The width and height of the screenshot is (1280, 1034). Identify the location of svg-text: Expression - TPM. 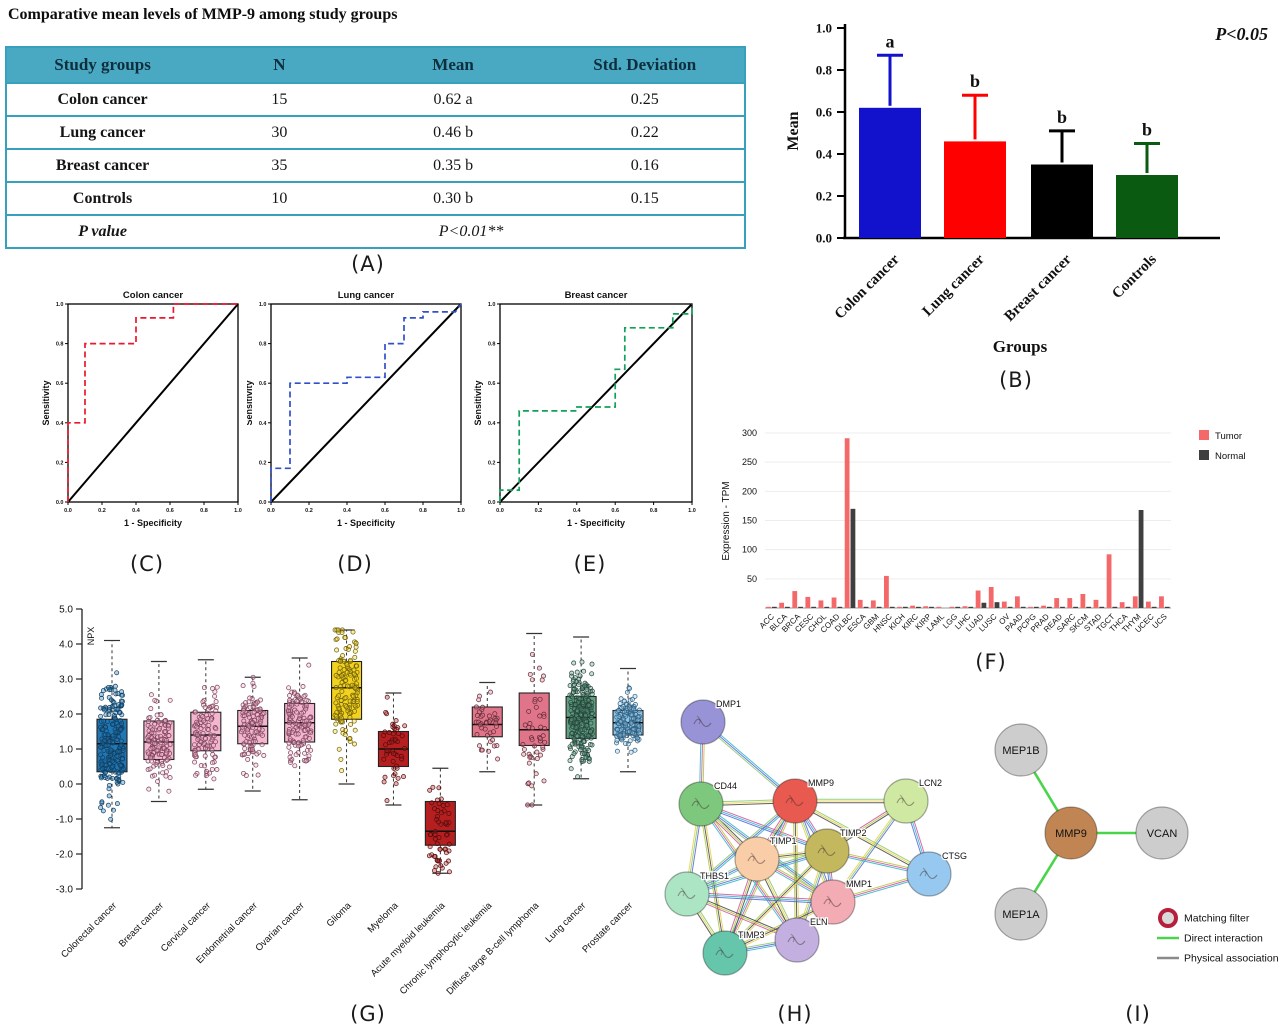
(726, 520).